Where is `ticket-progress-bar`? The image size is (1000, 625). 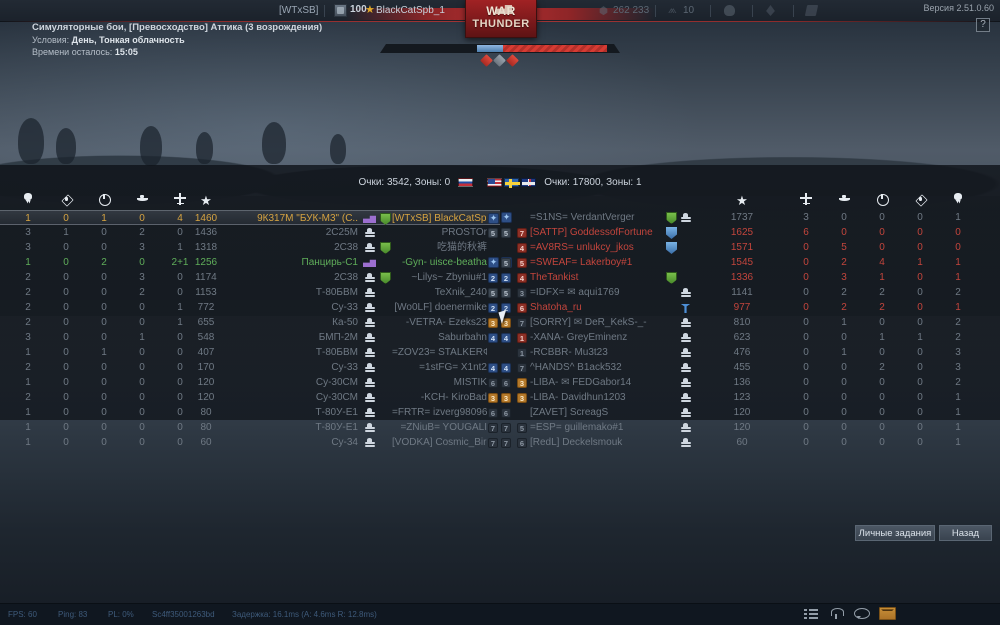
ticket-progress-bar is located at coordinates (500, 55).